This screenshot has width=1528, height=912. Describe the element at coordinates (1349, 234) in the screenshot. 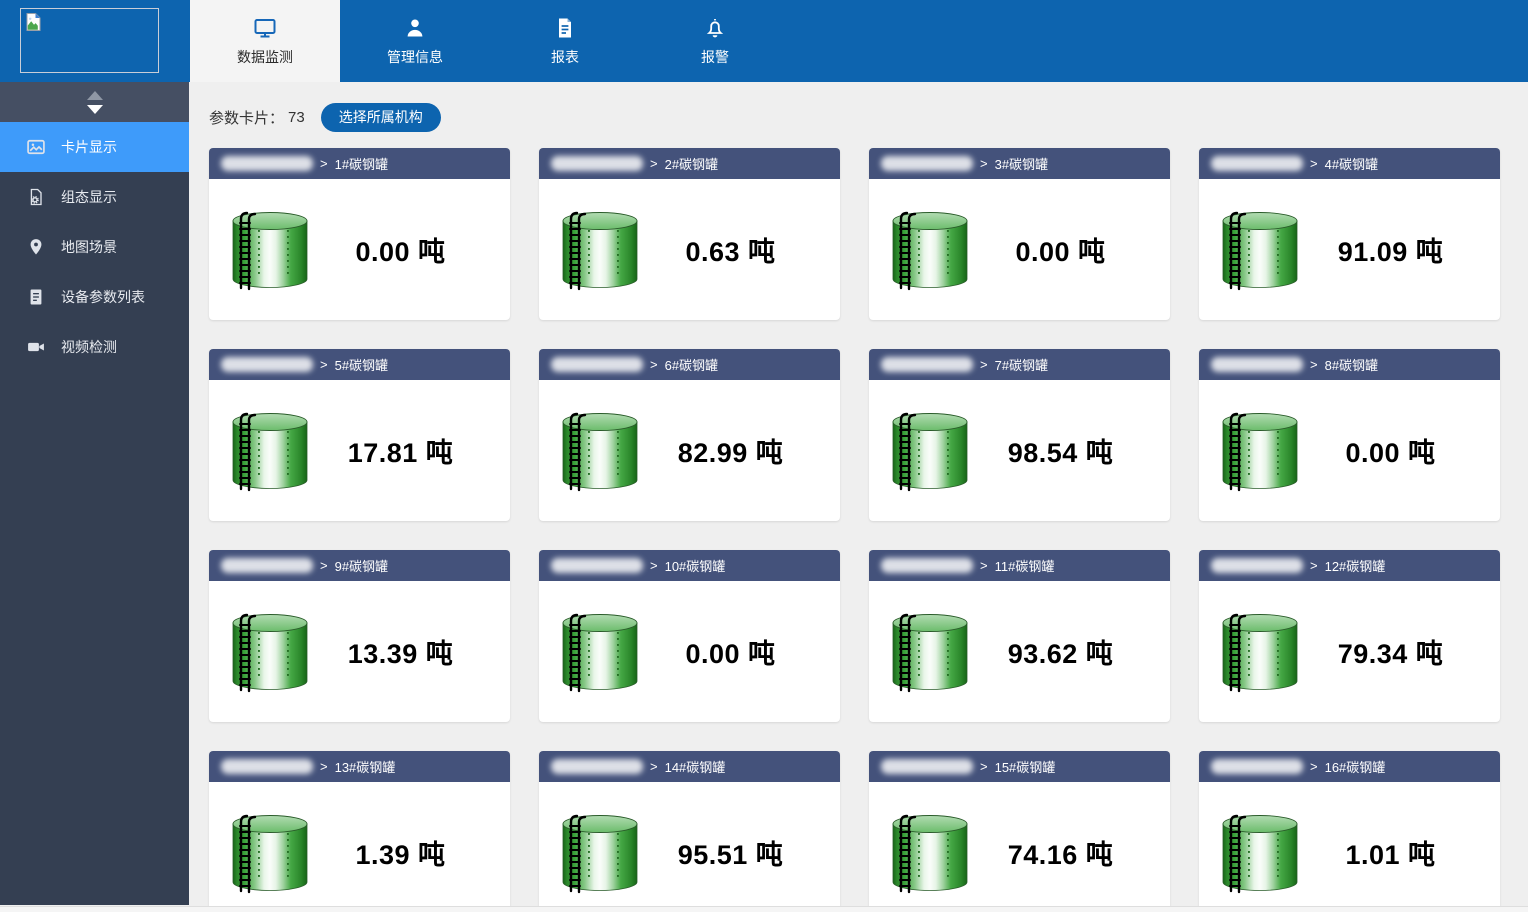

I see `tank-card: > 4#碳钢罐` at that location.